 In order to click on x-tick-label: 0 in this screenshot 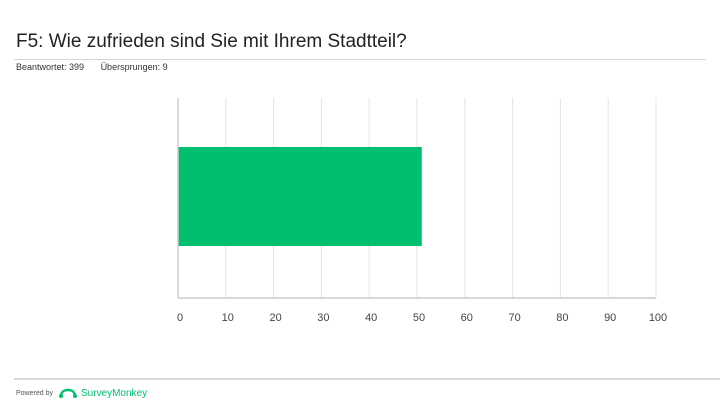, I will do `click(180, 318)`.